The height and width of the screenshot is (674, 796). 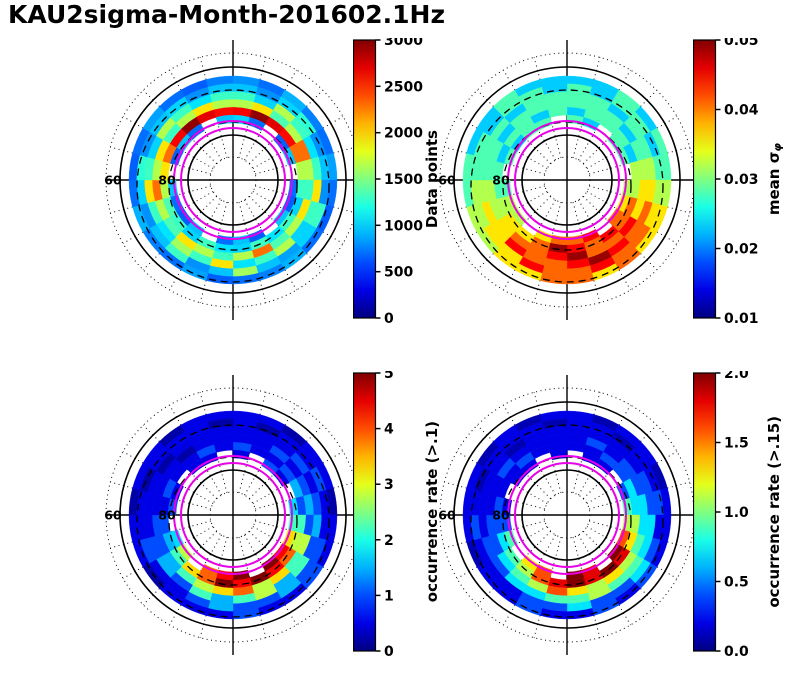 I want to click on colorbar-tick-label: 2, so click(x=389, y=541).